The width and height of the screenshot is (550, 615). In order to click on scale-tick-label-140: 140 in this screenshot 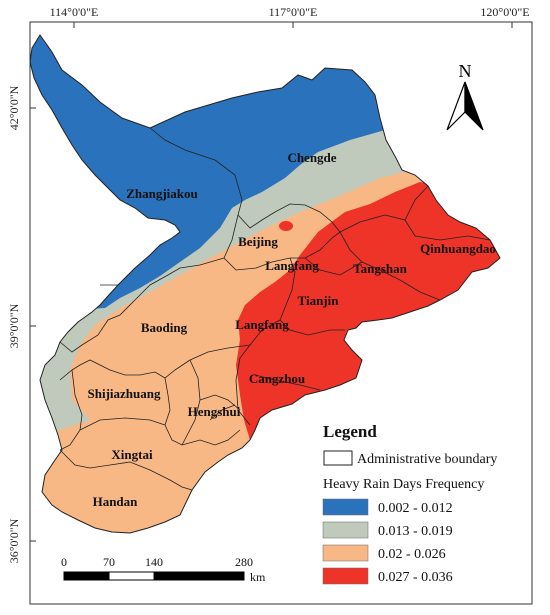, I will do `click(154, 562)`.